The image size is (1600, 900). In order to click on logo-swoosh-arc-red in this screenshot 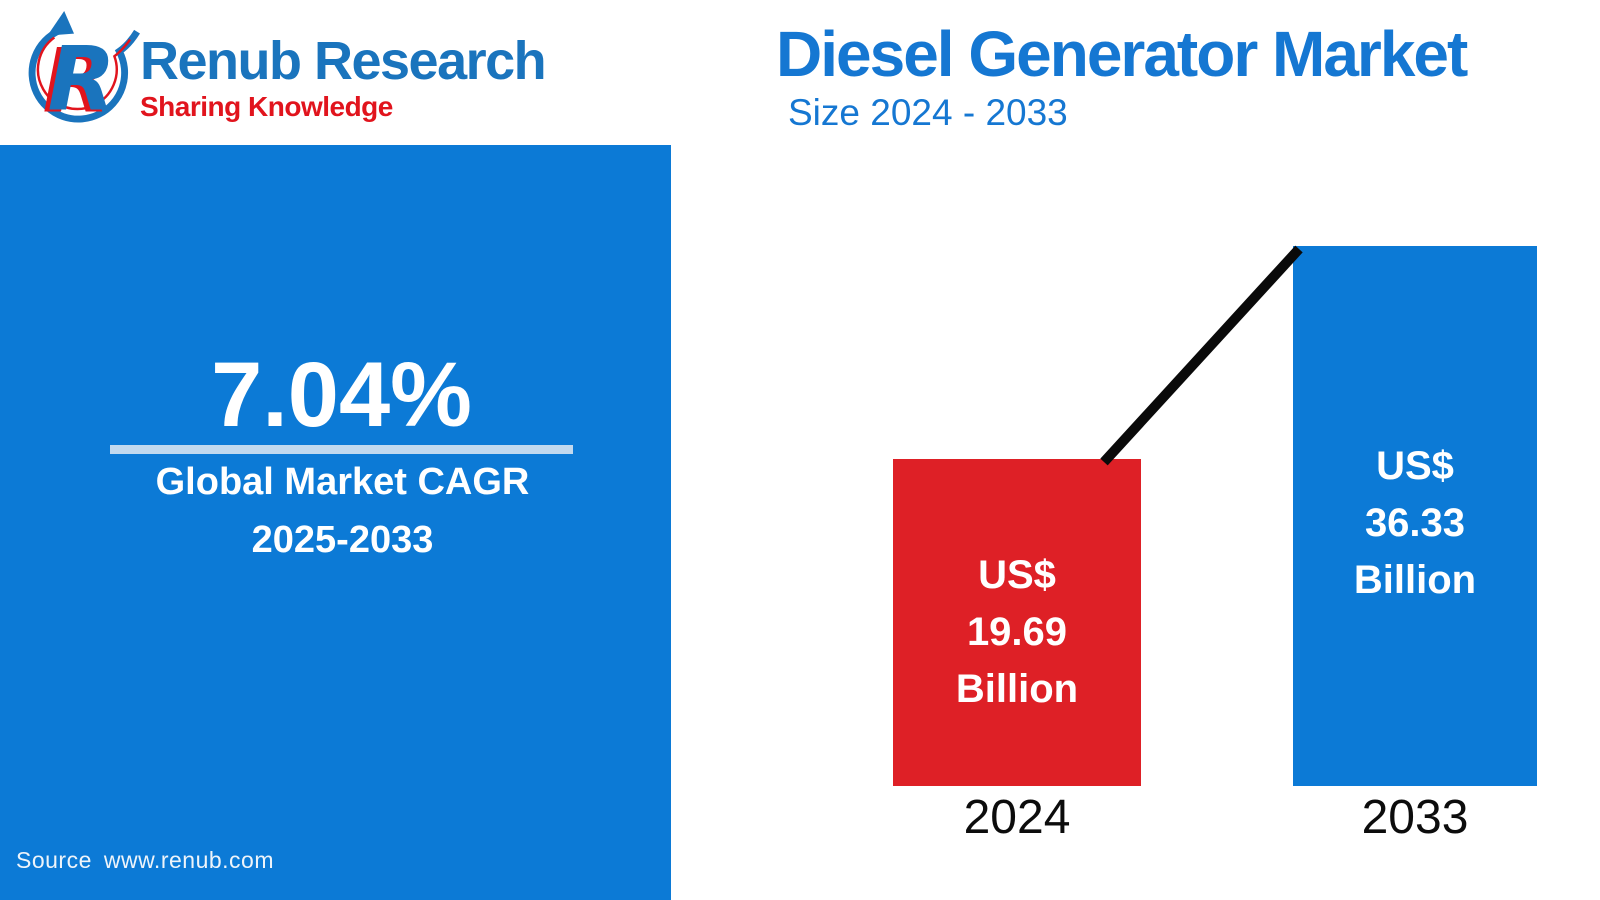, I will do `click(84, 73)`.